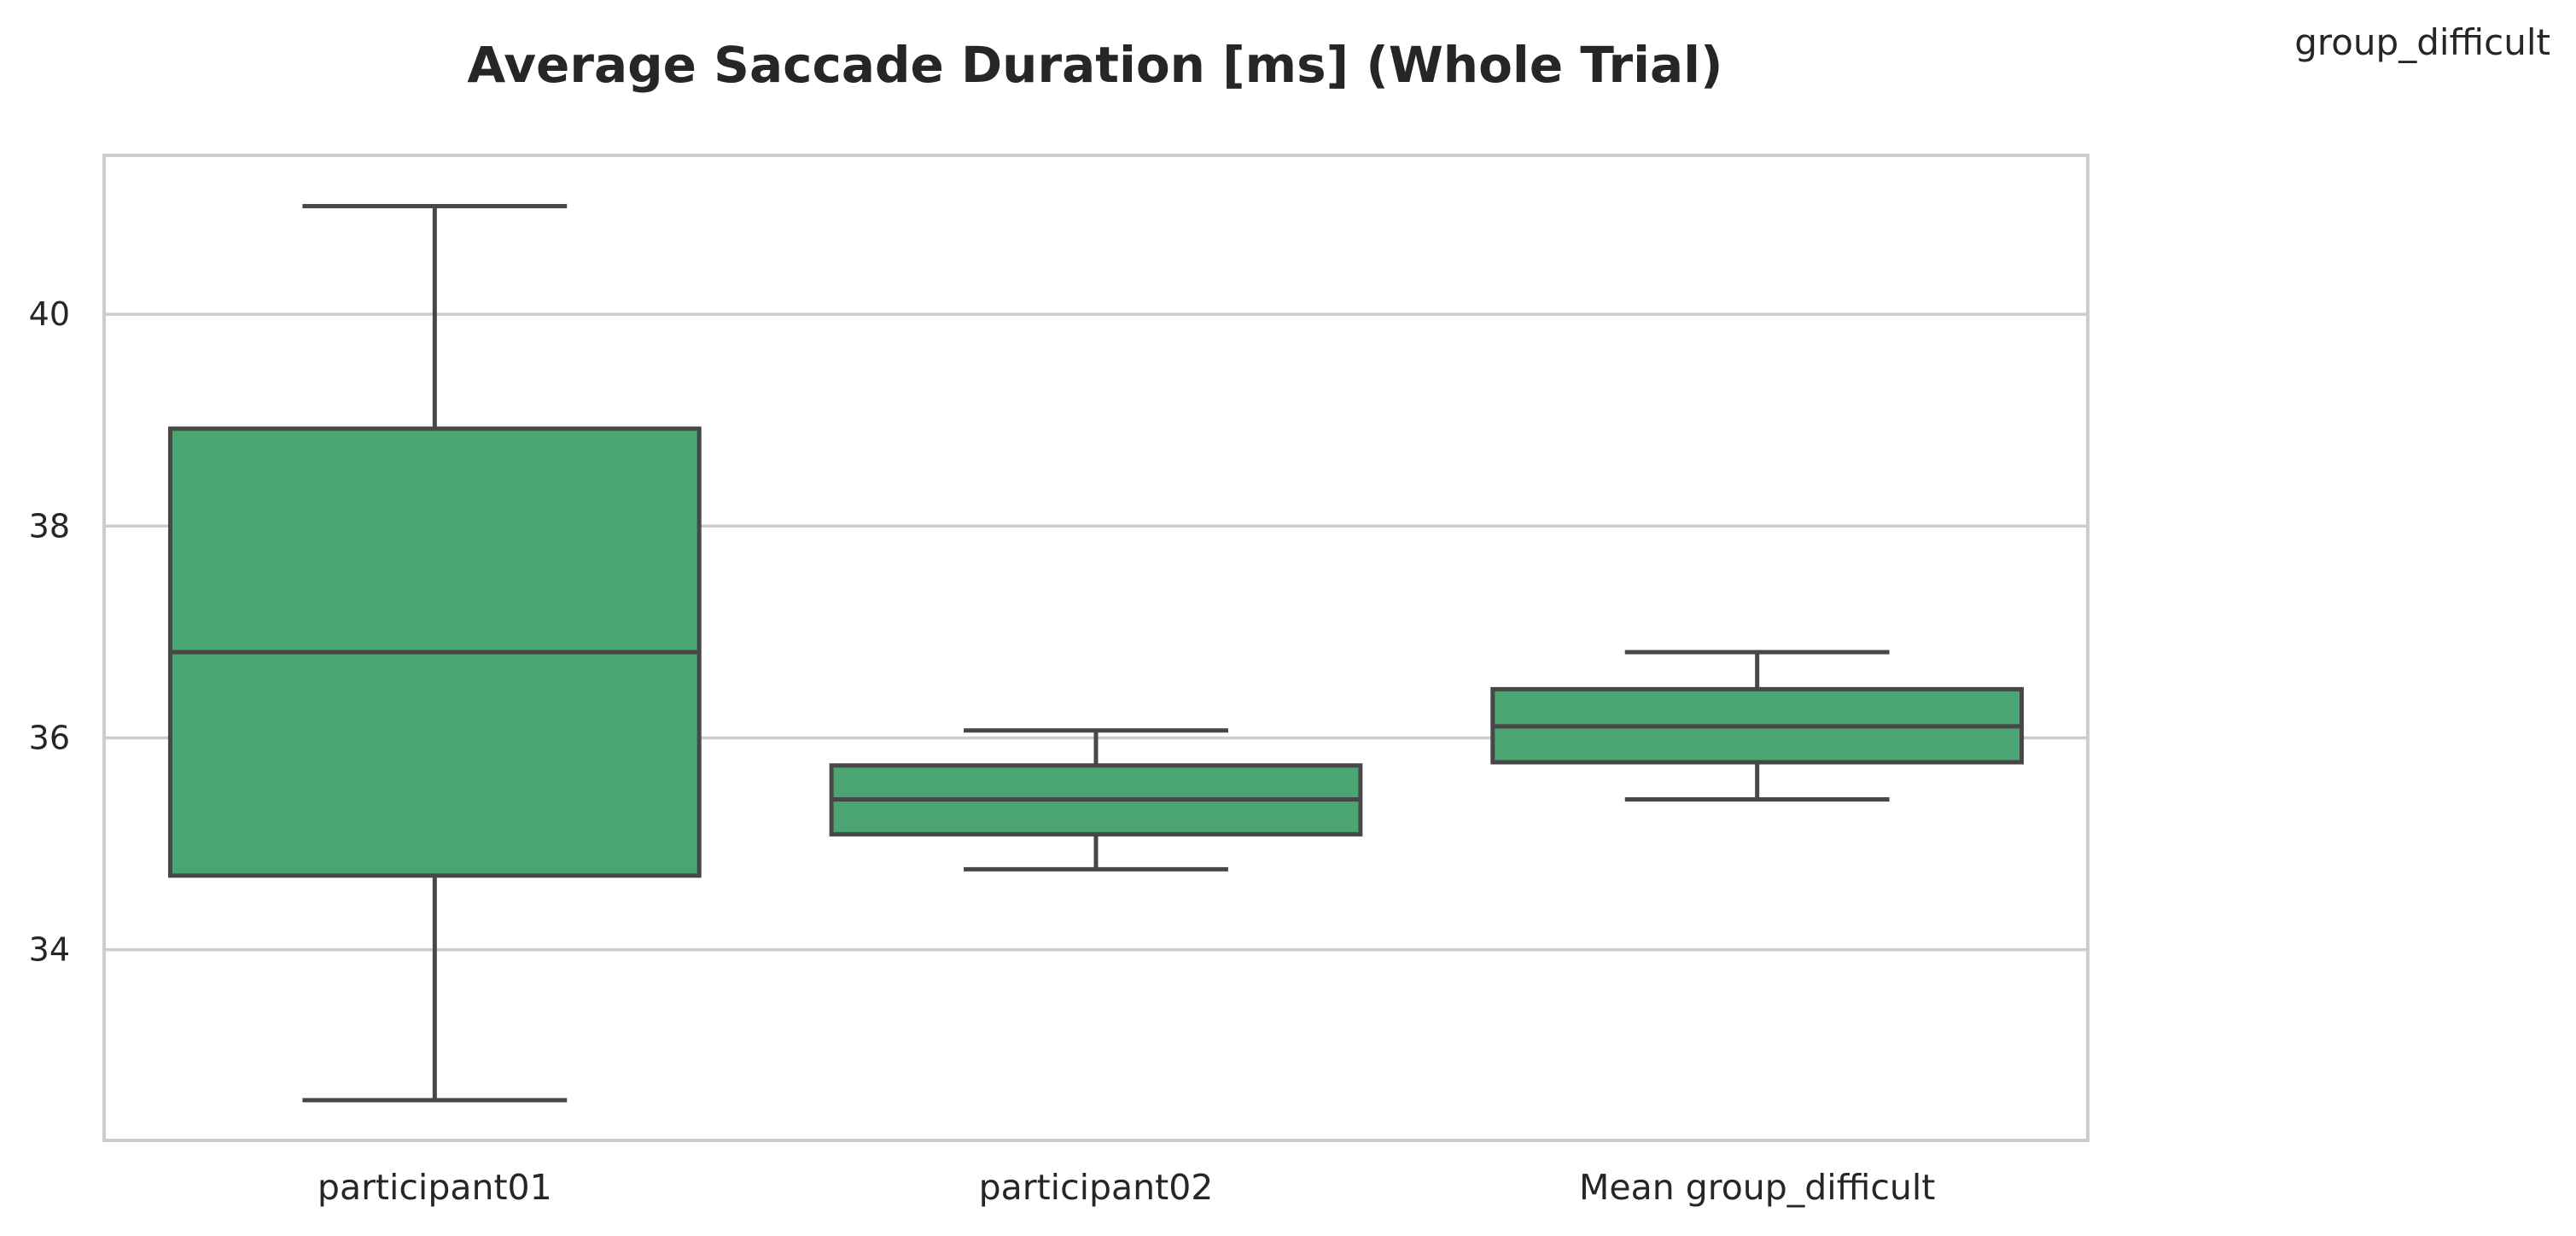 The image size is (2576, 1236). What do you see at coordinates (49, 314) in the screenshot?
I see `y-tick-label: 40` at bounding box center [49, 314].